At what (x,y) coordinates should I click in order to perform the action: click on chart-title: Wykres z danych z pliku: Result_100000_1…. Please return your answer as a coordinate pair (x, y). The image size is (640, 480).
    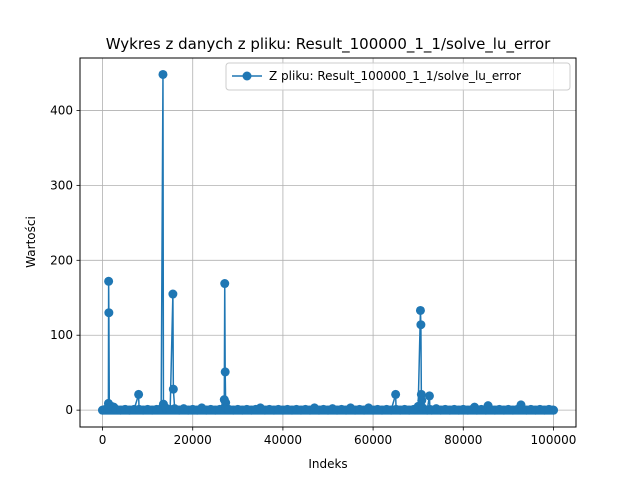
    Looking at the image, I should click on (328, 44).